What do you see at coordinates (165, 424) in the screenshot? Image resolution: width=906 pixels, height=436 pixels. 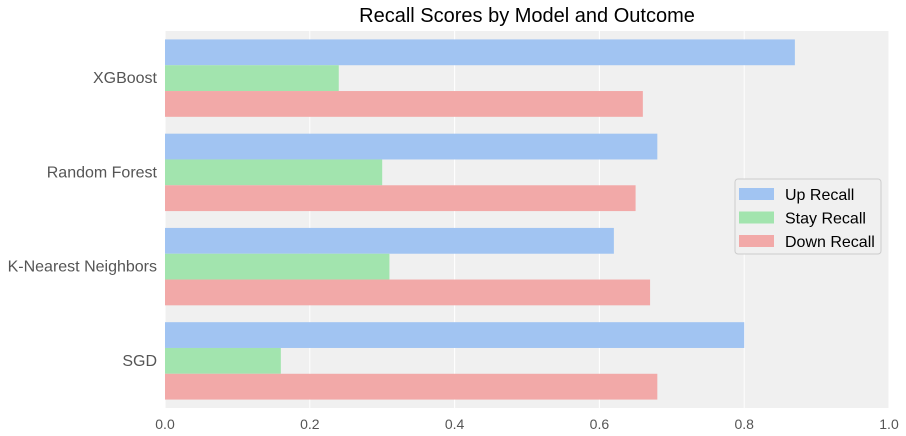 I see `x-tick-label: 0.0` at bounding box center [165, 424].